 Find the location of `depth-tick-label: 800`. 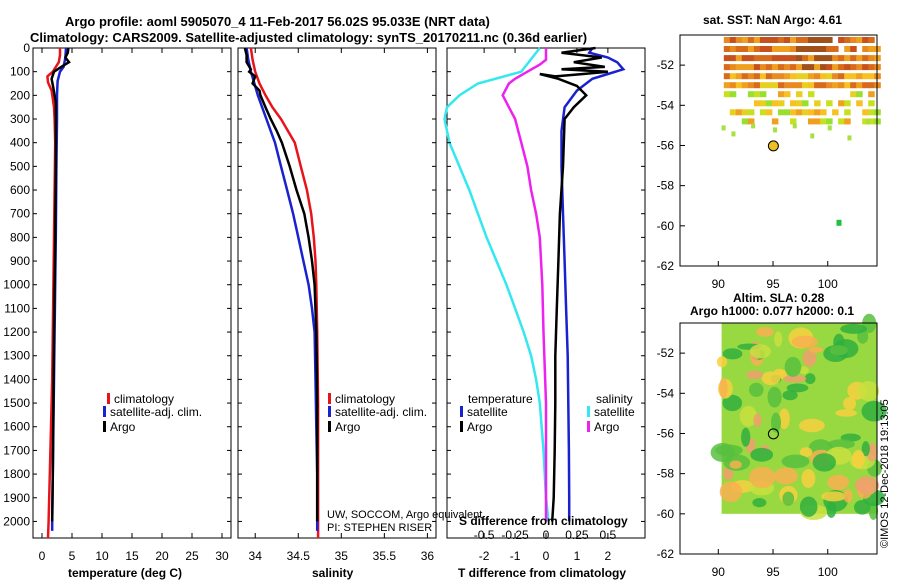

depth-tick-label: 800 is located at coordinates (20, 237).